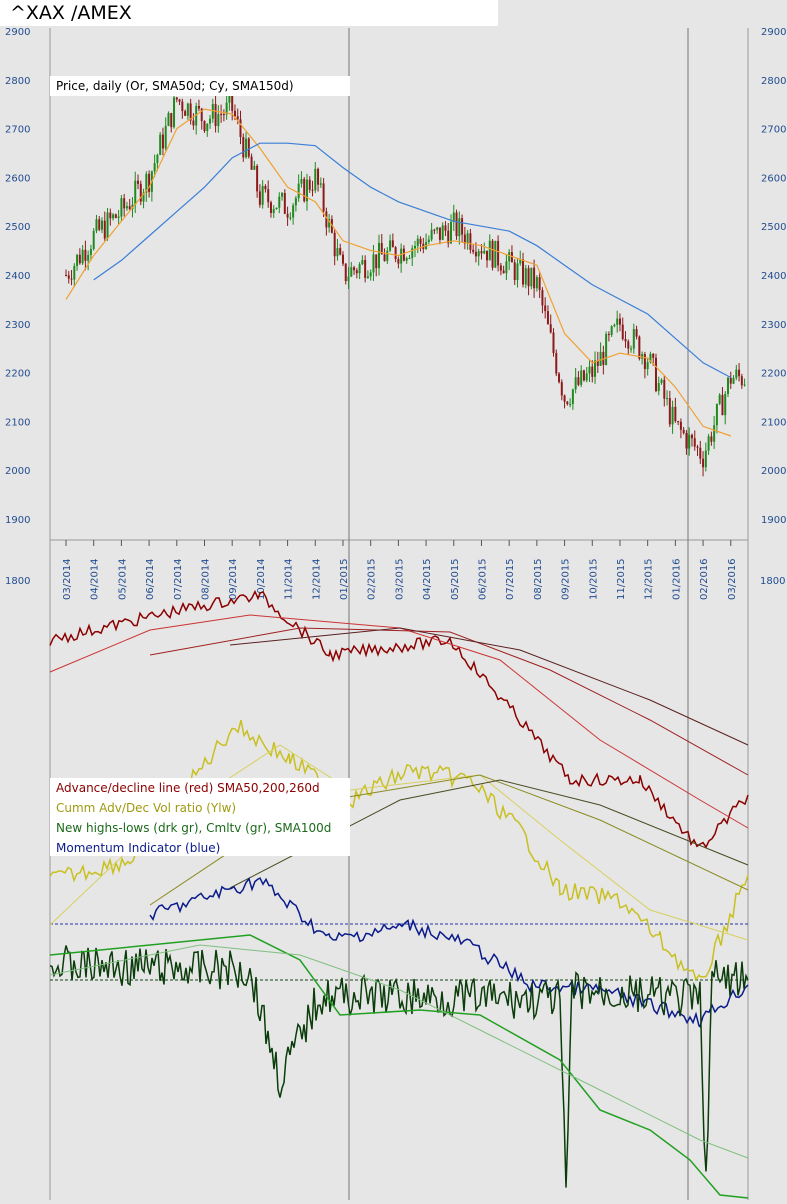  I want to click on x-tick-label: 03/2015, so click(399, 579).